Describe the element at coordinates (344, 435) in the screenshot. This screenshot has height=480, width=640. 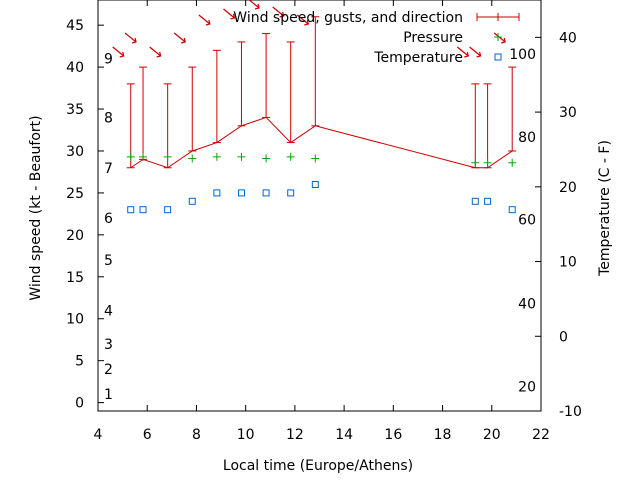
I see `x-tick-label: 14` at that location.